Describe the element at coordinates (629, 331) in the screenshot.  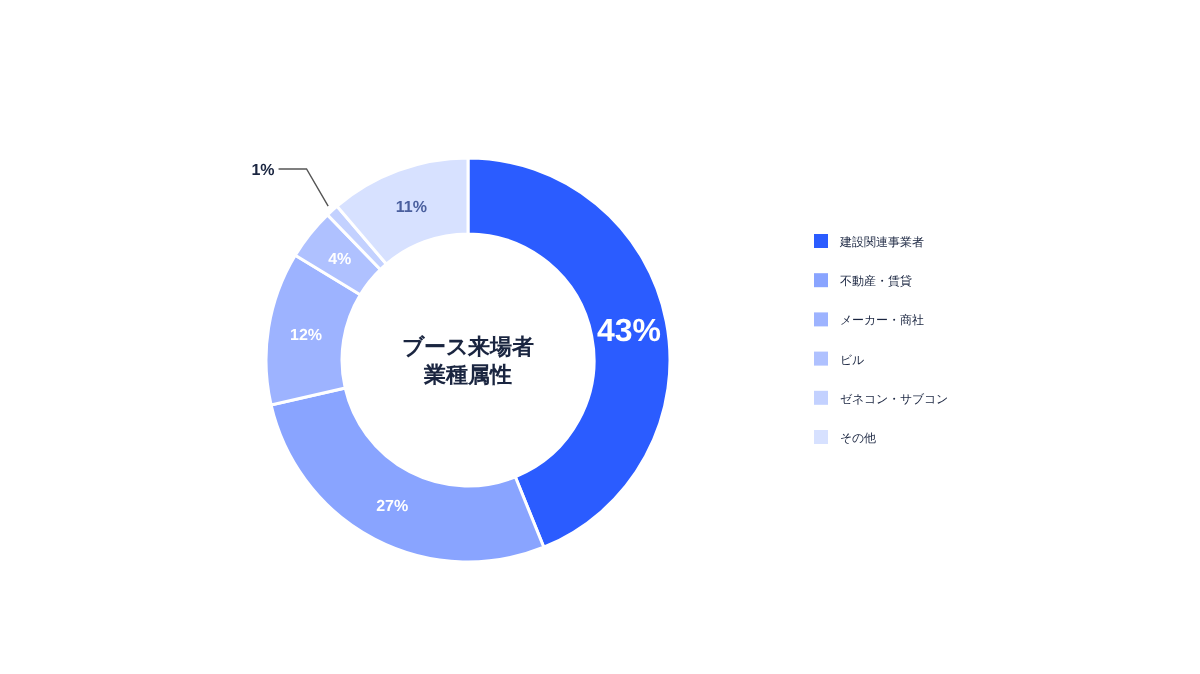
I see `data-label: 43%` at that location.